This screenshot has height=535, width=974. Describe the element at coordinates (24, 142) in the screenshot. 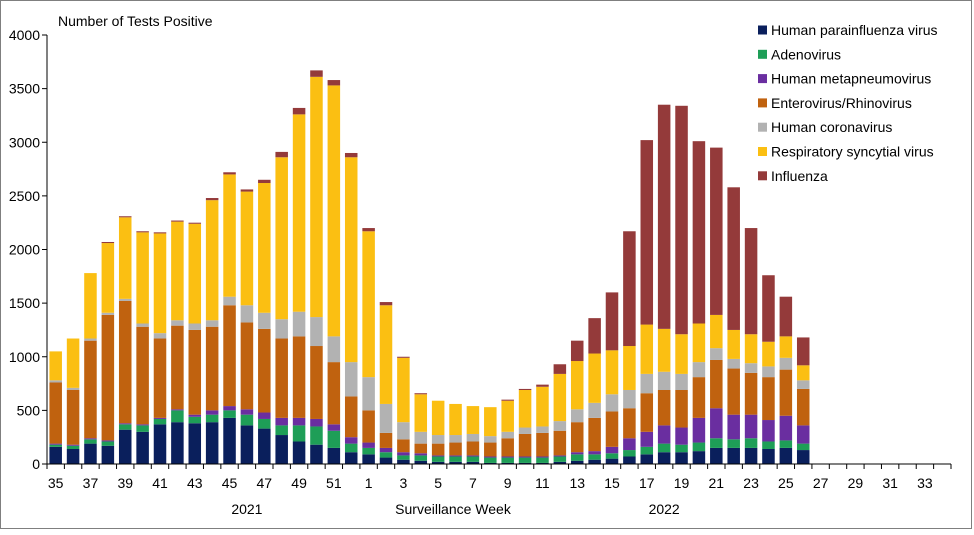

I see `y-tick-label: 3000` at that location.